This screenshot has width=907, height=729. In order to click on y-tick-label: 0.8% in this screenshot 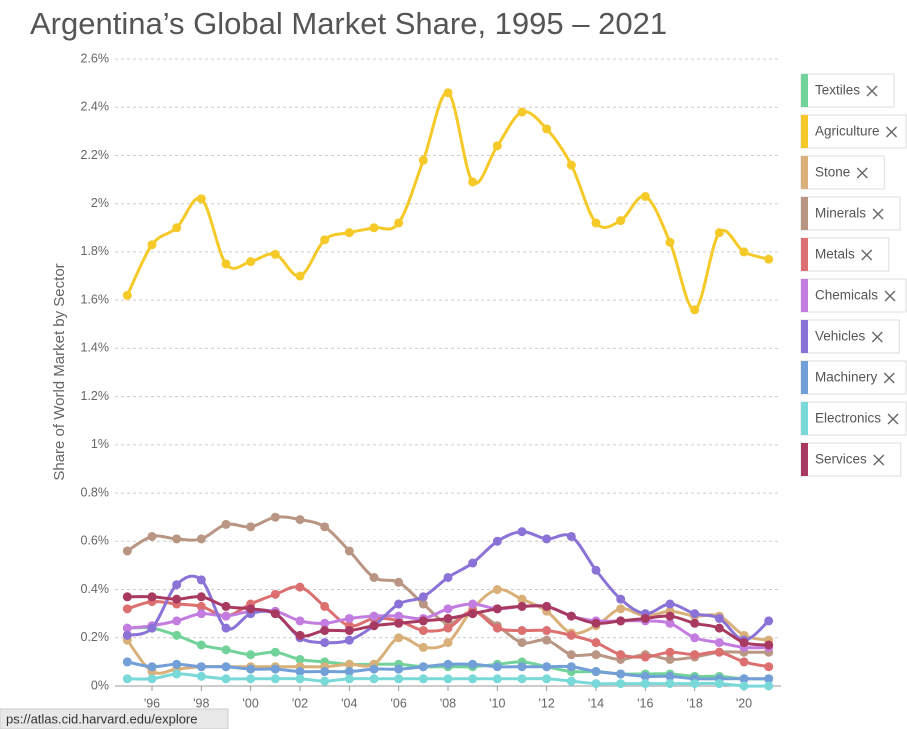, I will do `click(95, 492)`.